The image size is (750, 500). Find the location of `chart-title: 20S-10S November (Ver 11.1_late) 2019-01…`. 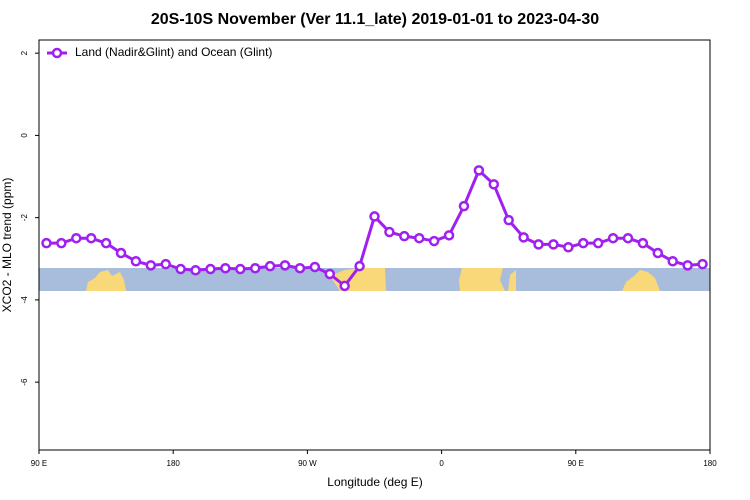

chart-title: 20S-10S November (Ver 11.1_late) 2019-01… is located at coordinates (375, 19).